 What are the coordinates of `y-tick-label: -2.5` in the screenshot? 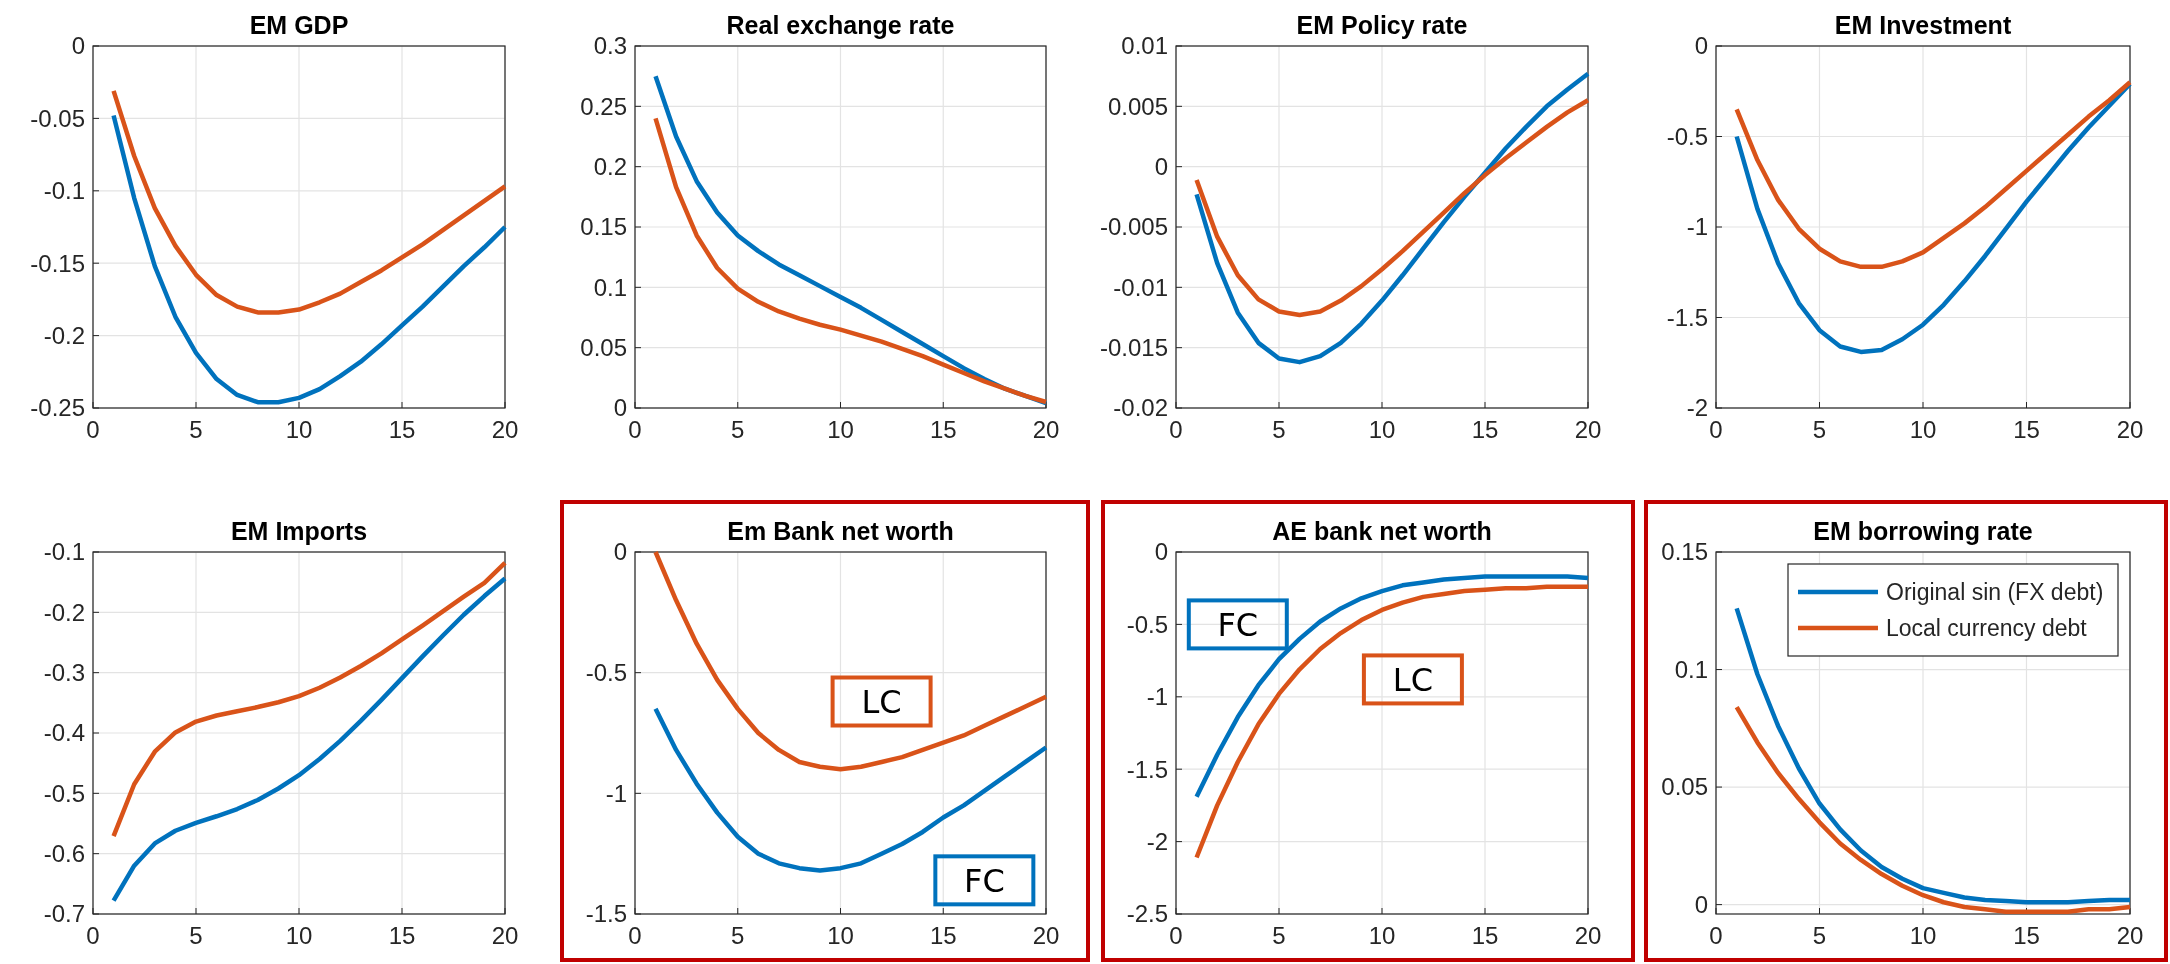 It's located at (1147, 914).